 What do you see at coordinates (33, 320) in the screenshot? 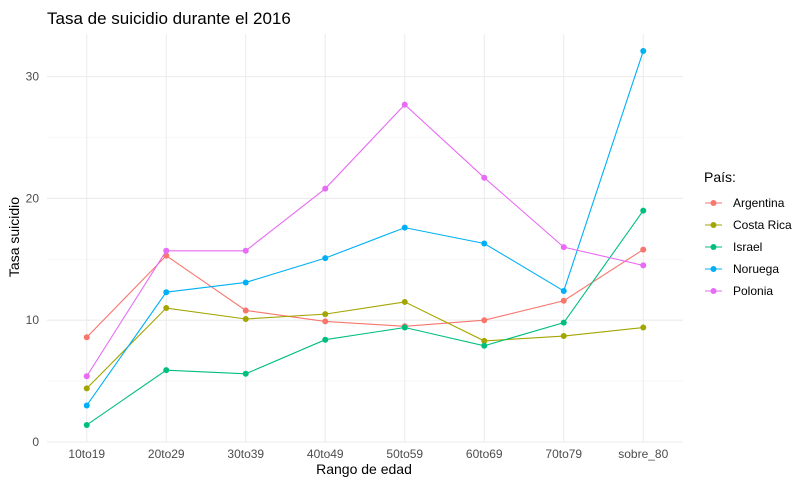
I see `y-tick-label: 10` at bounding box center [33, 320].